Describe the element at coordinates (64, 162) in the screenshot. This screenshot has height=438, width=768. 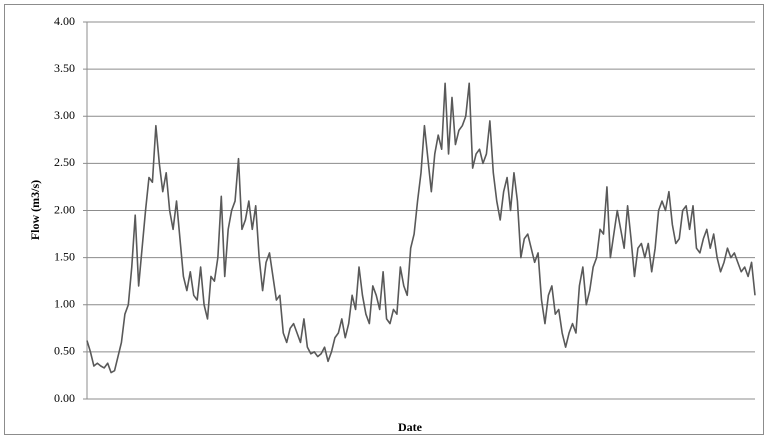
I see `y-tick-label: 2.50` at that location.